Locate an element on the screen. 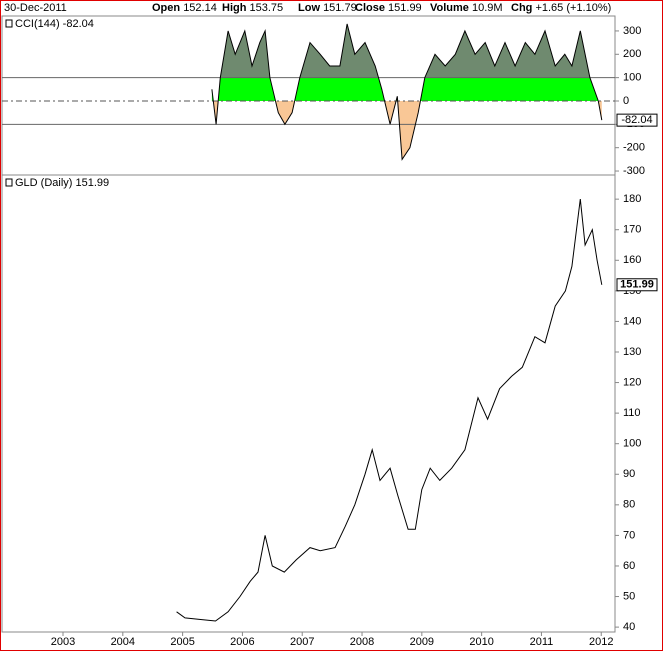  y-tick-label: 200 is located at coordinates (632, 54).